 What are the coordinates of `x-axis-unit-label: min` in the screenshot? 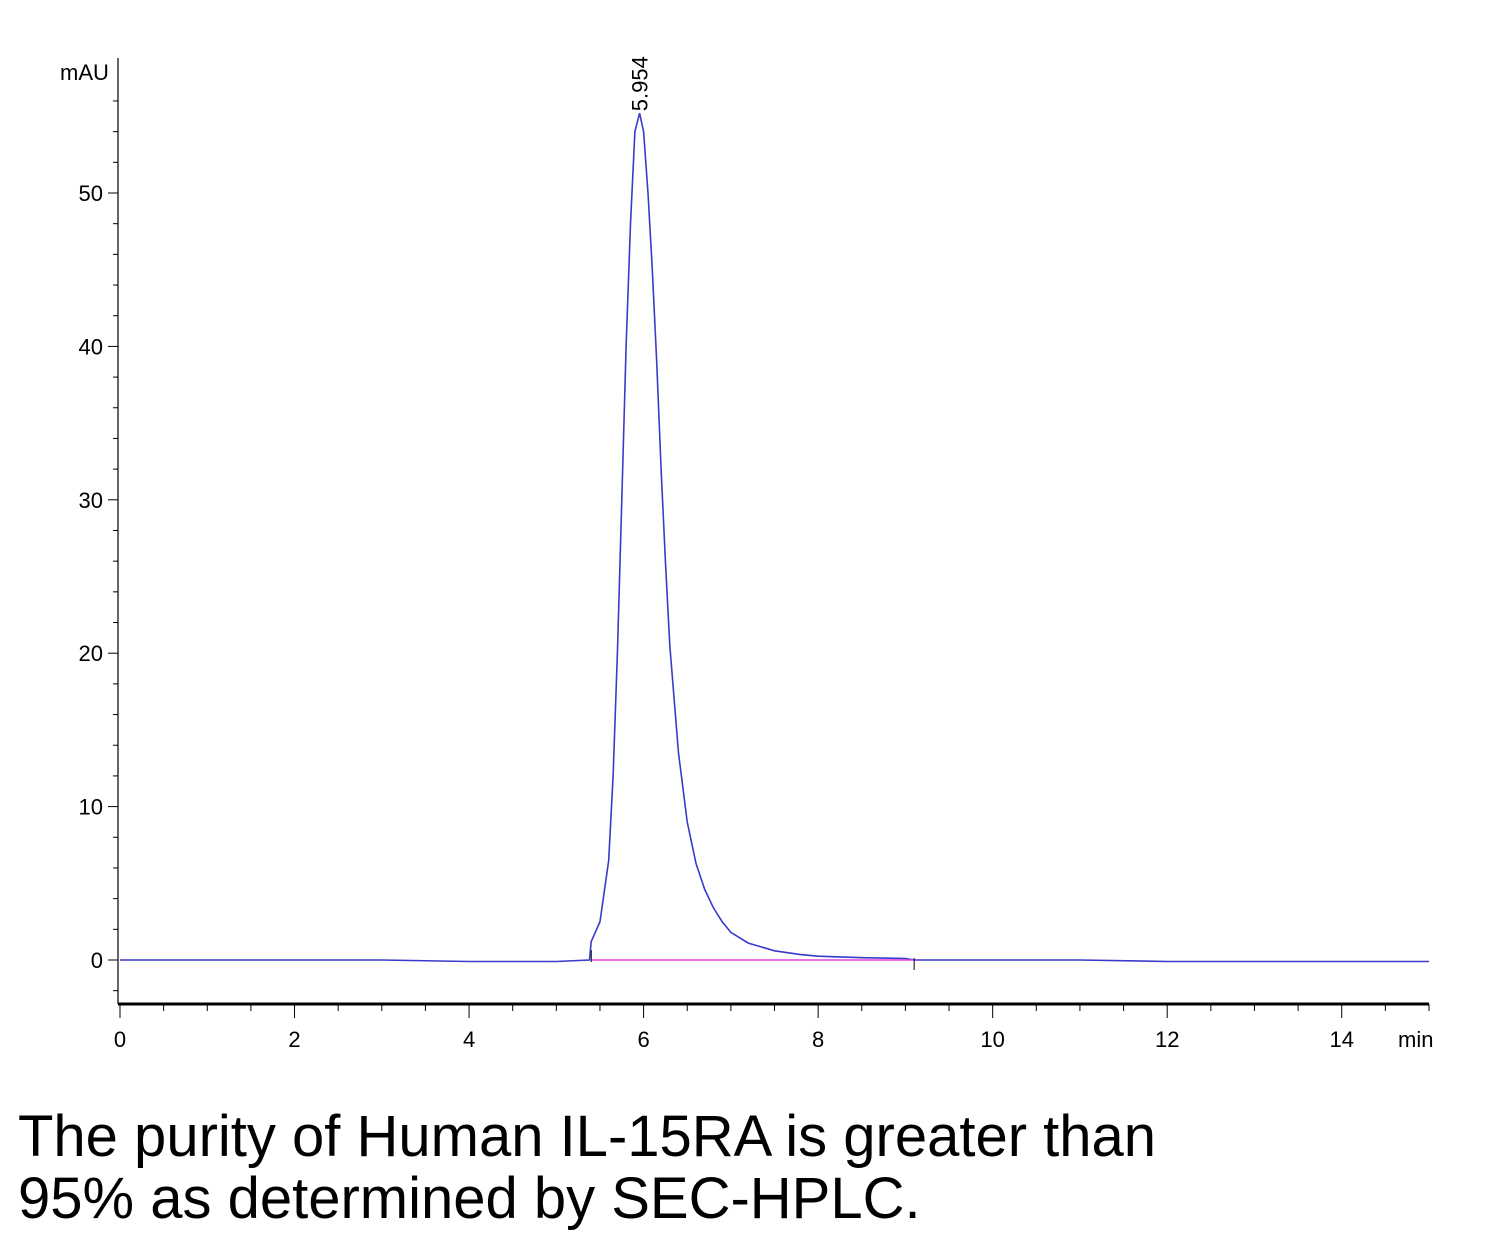 It's located at (1415, 1039).